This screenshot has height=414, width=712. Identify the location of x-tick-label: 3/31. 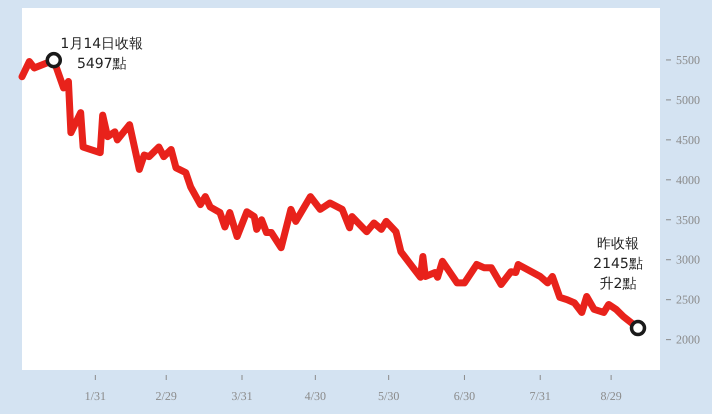
(242, 396).